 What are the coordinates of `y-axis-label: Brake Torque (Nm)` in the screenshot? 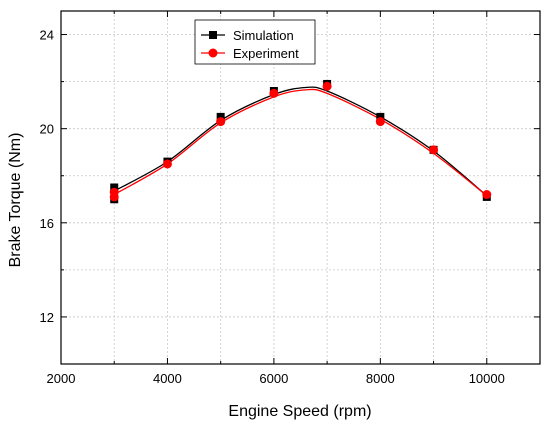 It's located at (15, 200).